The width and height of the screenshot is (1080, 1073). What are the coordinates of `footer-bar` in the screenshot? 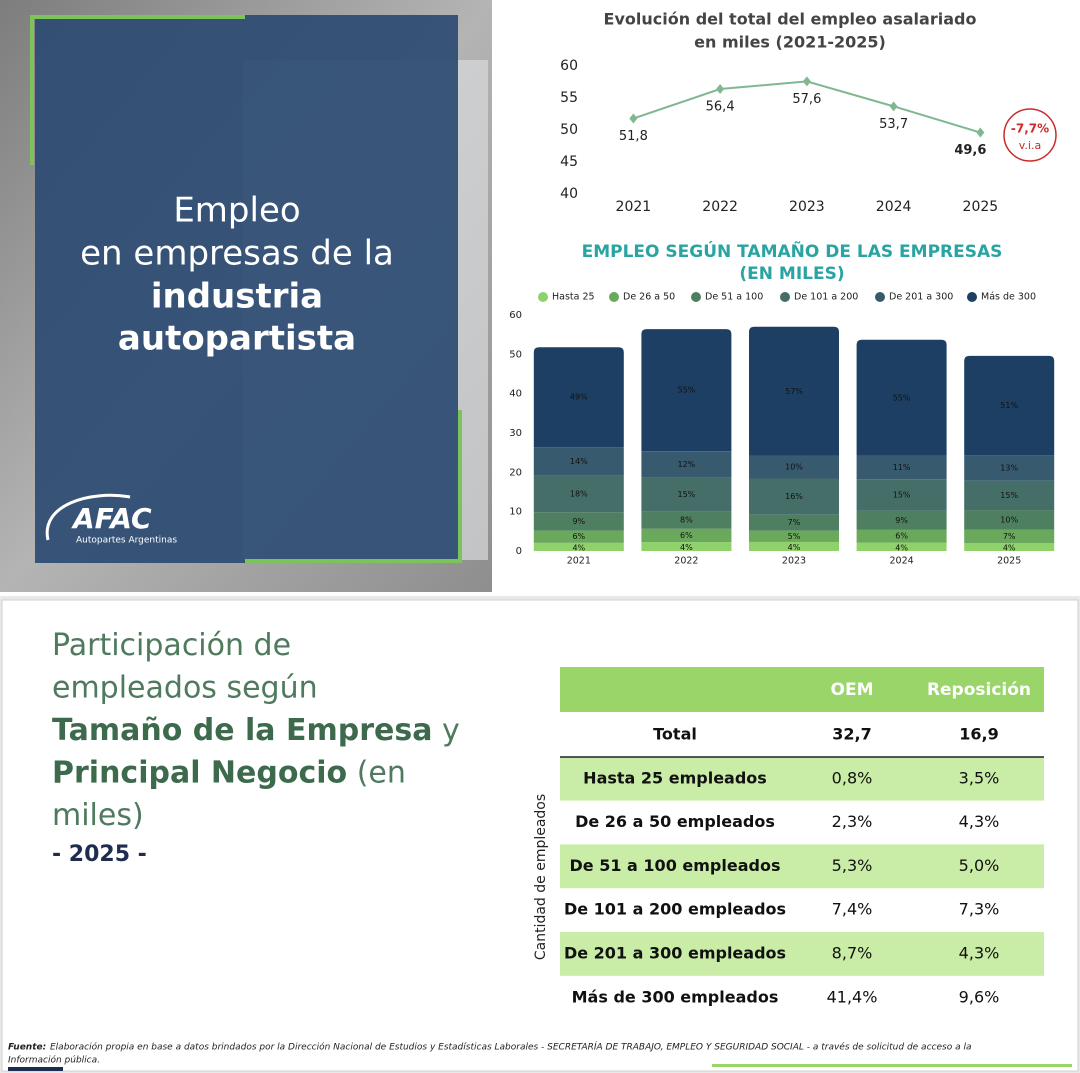 It's located at (892, 1065).